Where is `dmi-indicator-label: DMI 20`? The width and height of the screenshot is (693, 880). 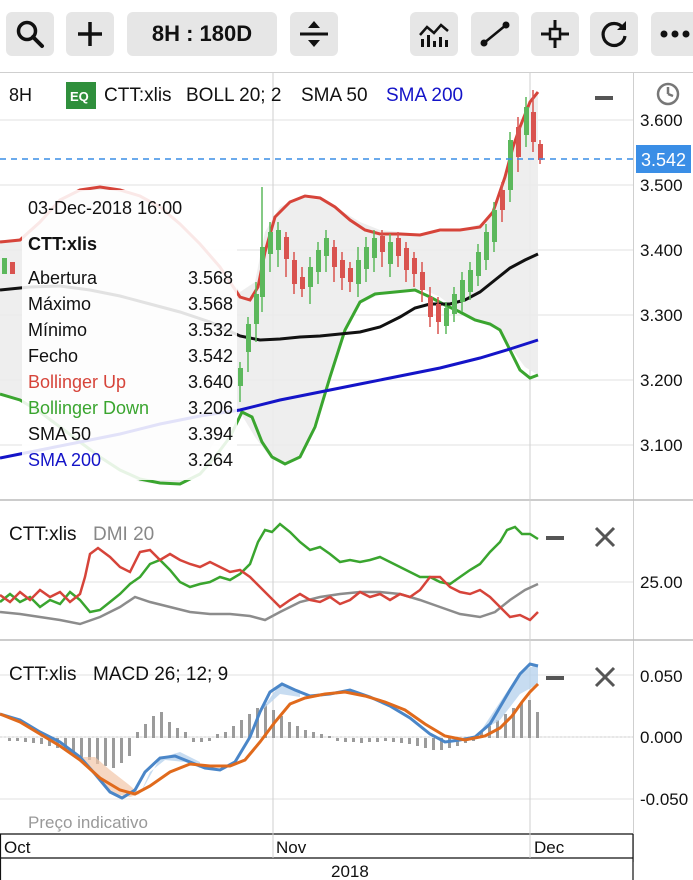 dmi-indicator-label: DMI 20 is located at coordinates (123, 534).